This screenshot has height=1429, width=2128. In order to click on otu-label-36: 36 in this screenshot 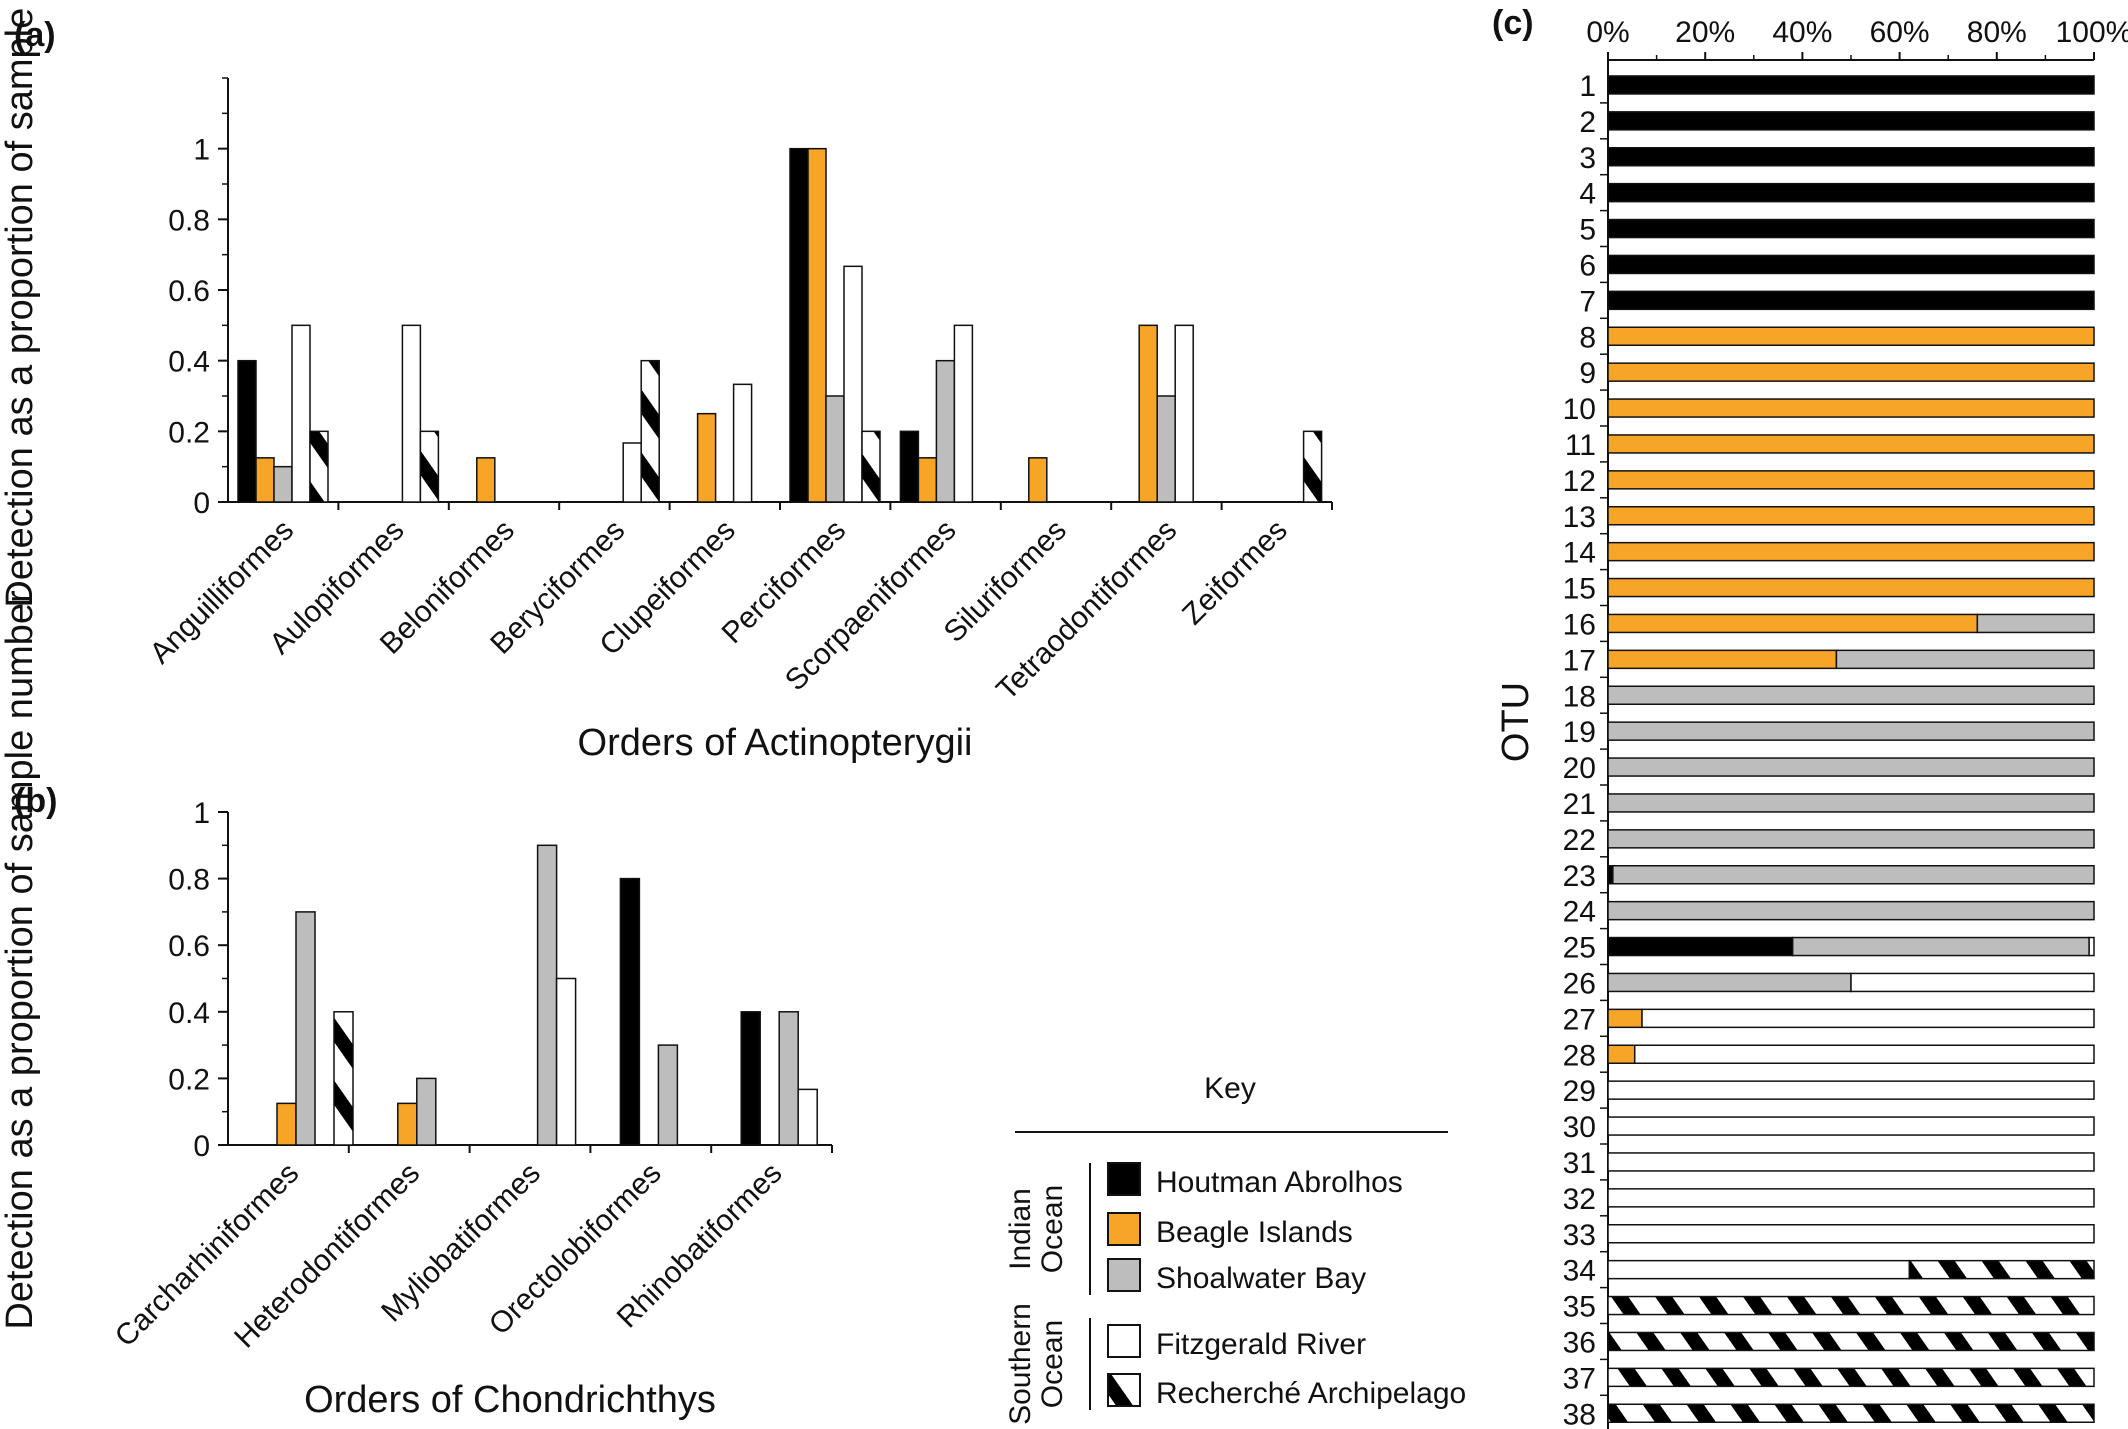, I will do `click(1579, 1342)`.